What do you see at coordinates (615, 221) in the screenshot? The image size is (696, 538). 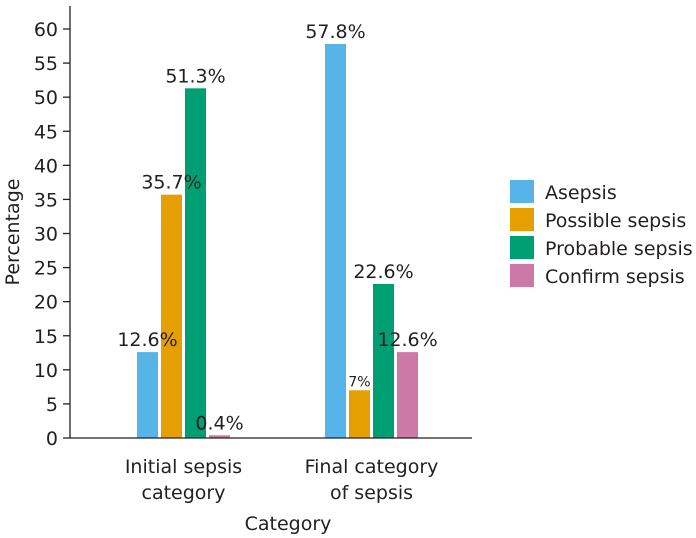 I see `legend-label: Possible sepsis` at bounding box center [615, 221].